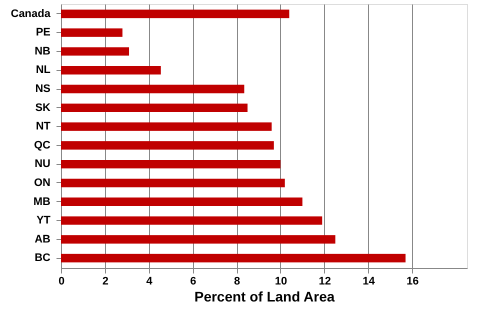 The width and height of the screenshot is (480, 328). Describe the element at coordinates (61, 282) in the screenshot. I see `x-tick-label: 0` at that location.